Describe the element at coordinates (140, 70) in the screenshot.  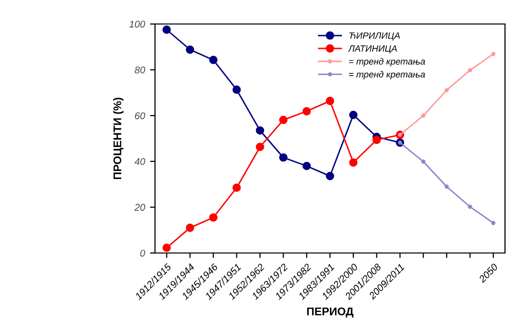
I see `y-tick-label: 80` at that location.